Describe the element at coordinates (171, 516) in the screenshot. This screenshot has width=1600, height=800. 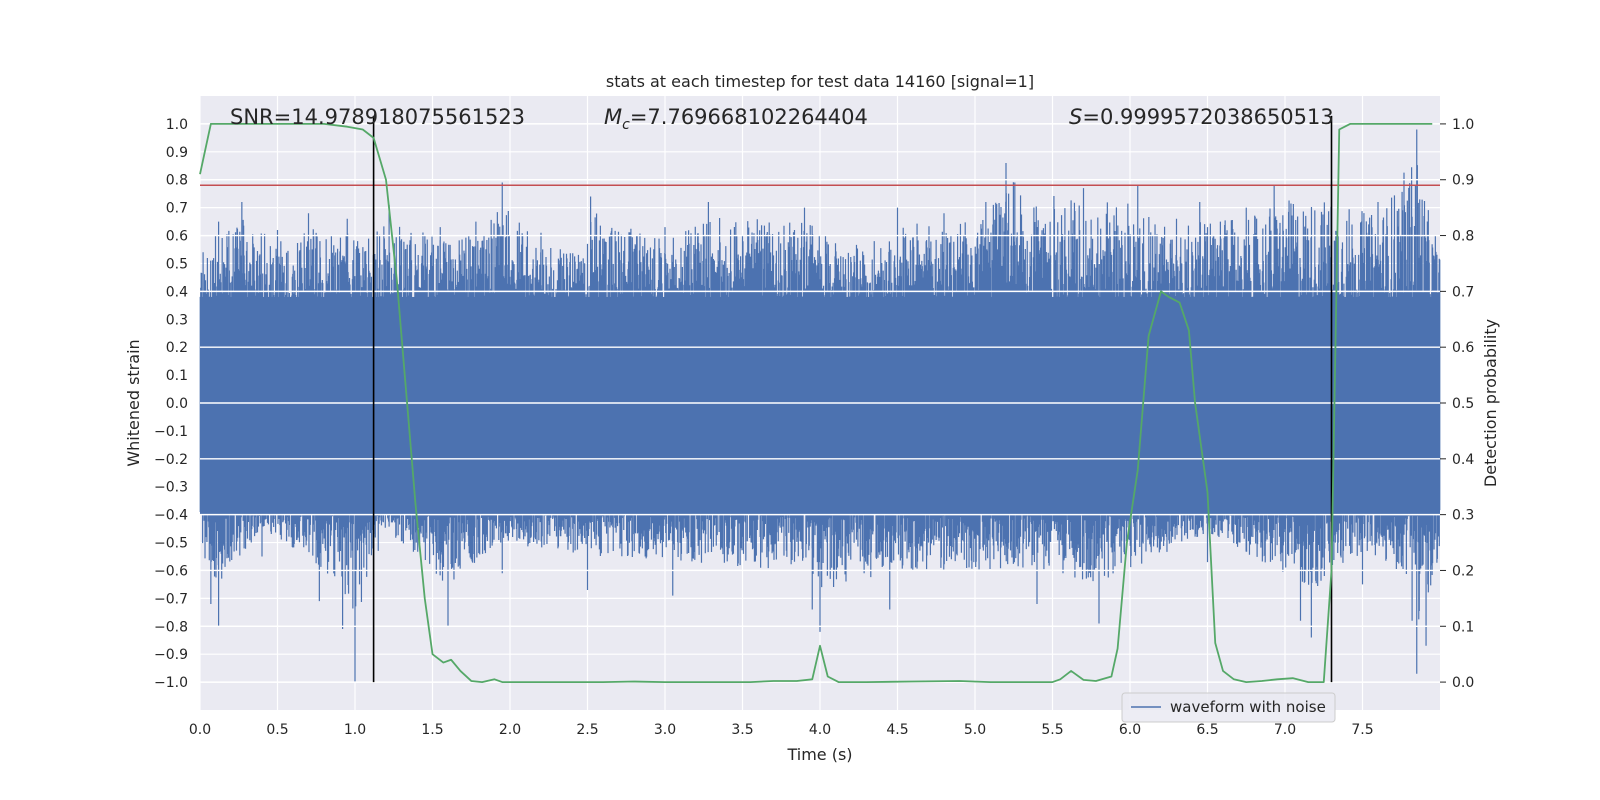
I see `y-tick-label: −0.4` at that location.